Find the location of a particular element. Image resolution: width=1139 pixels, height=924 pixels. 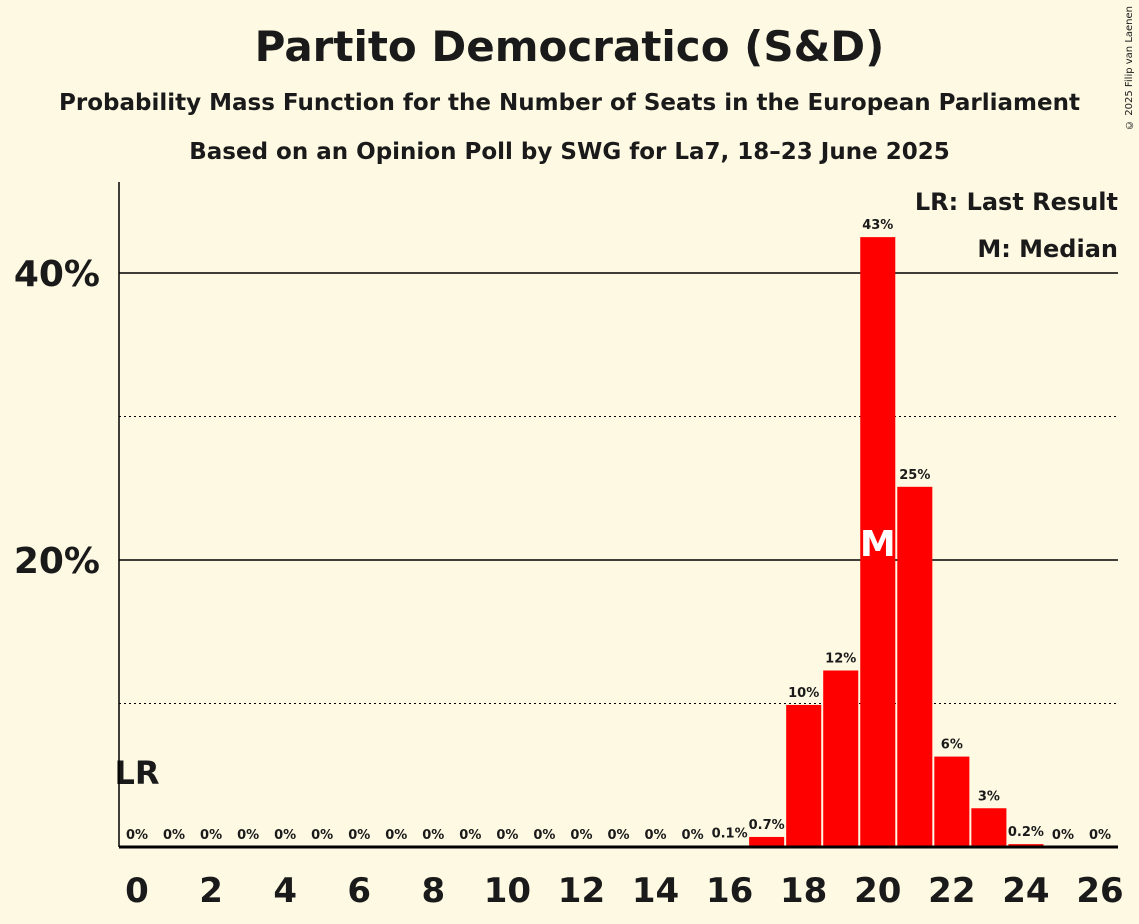

median-marker: M is located at coordinates (878, 544).